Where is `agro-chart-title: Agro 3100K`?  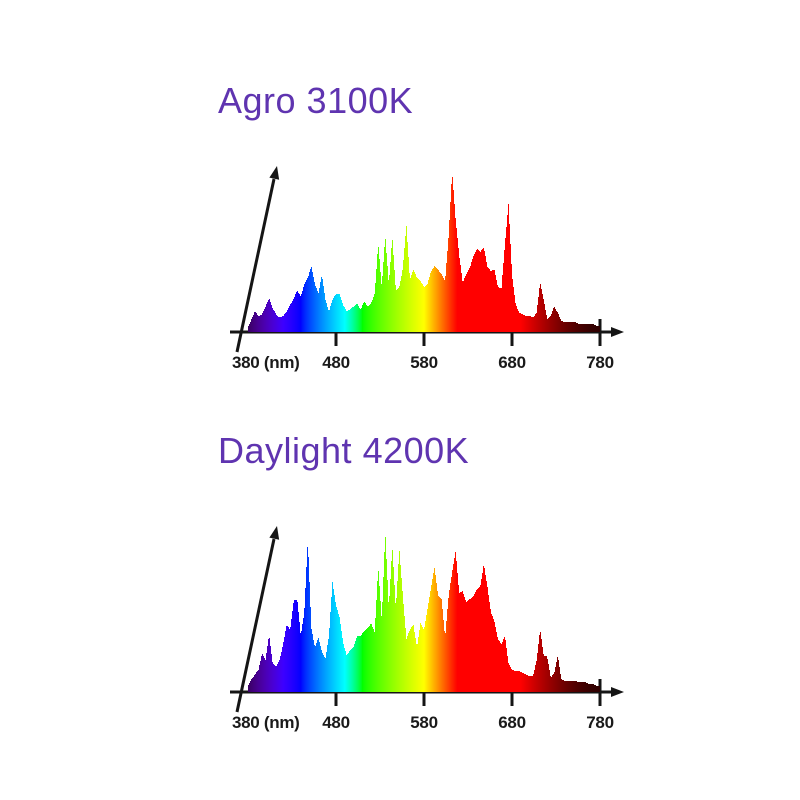 agro-chart-title: Agro 3100K is located at coordinates (316, 100).